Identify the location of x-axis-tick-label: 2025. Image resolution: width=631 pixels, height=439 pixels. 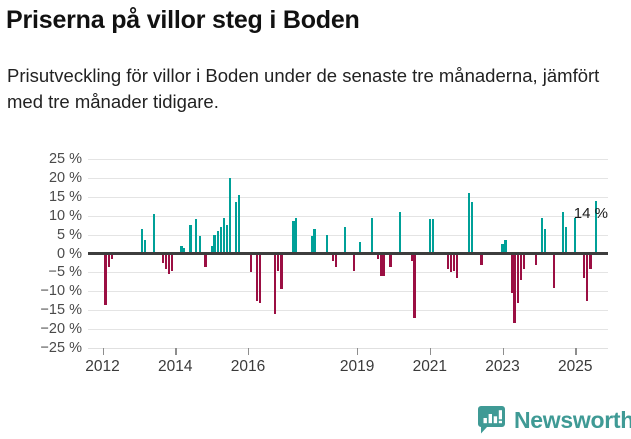
(575, 366).